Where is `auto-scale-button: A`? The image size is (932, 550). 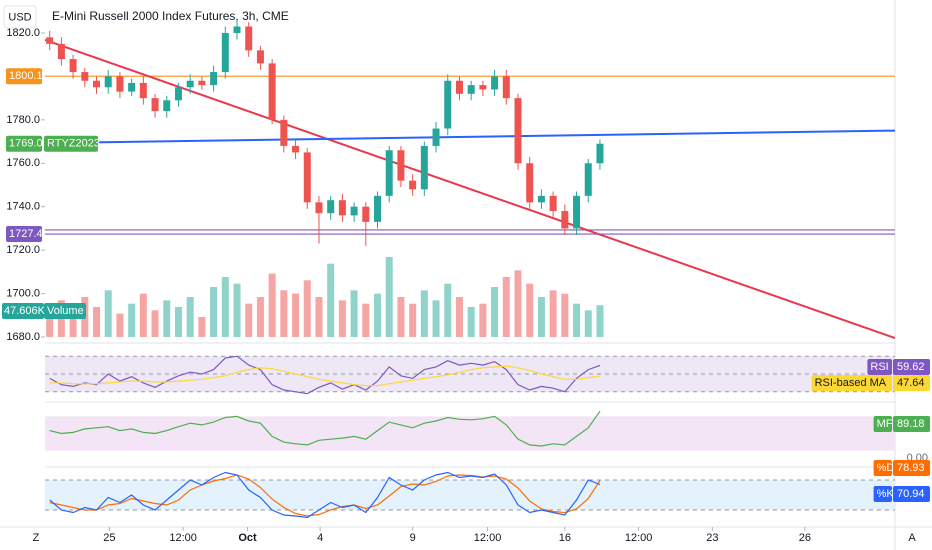 auto-scale-button: A is located at coordinates (912, 538).